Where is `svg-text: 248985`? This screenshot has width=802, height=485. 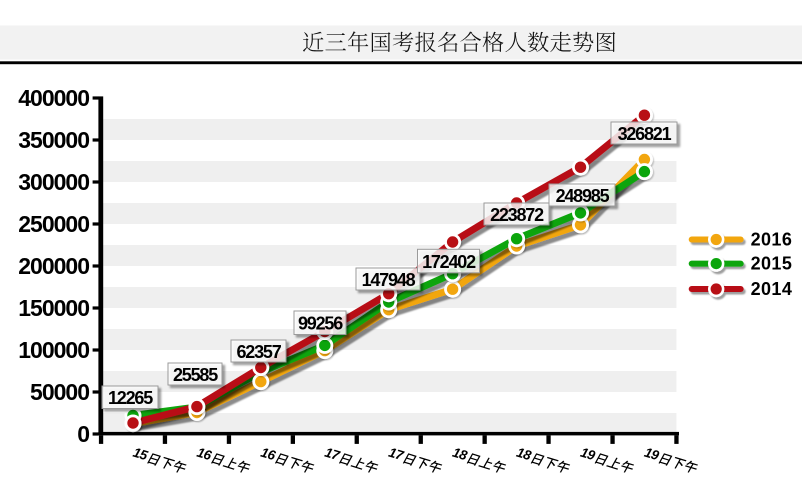
svg-text: 248985 is located at coordinates (583, 196).